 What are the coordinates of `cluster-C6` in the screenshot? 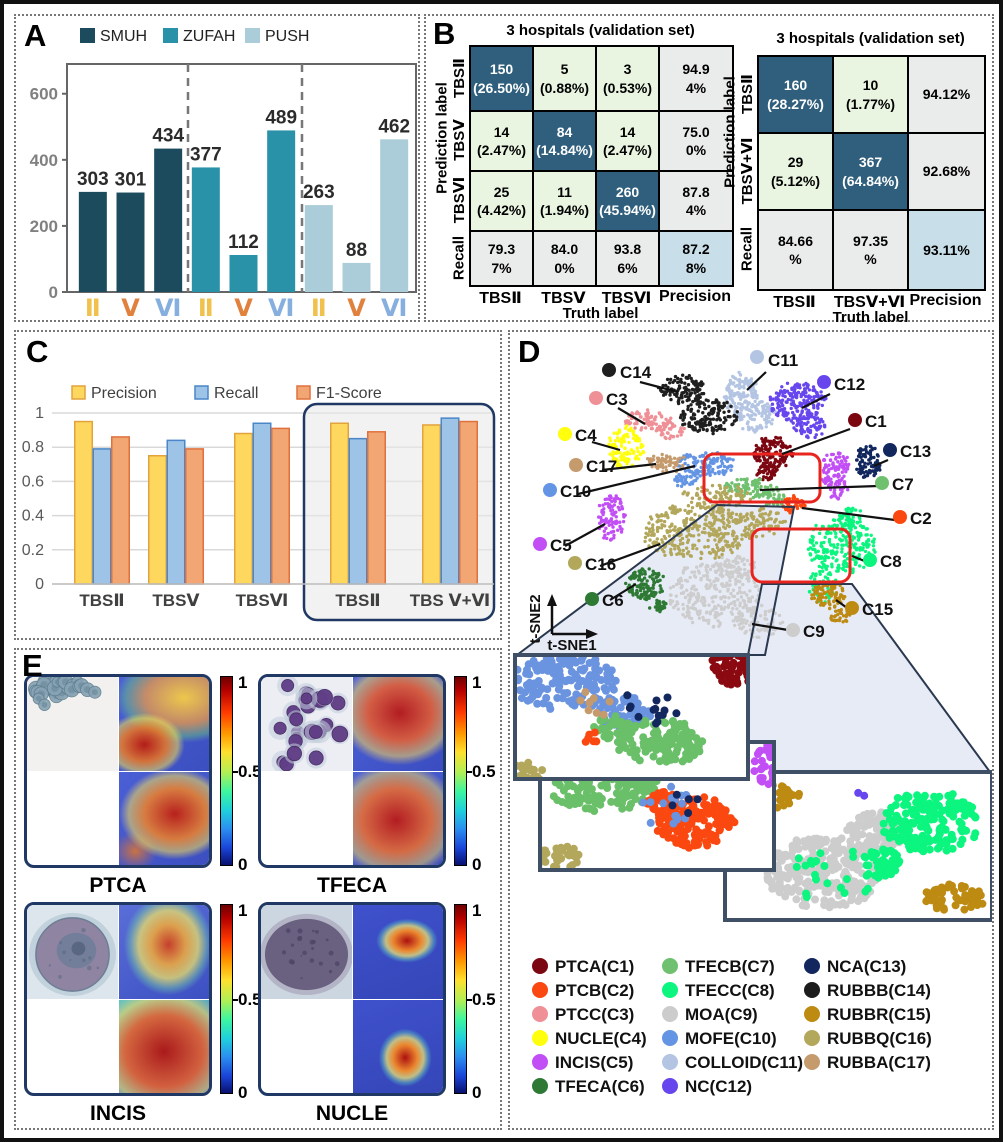 It's located at (646, 590).